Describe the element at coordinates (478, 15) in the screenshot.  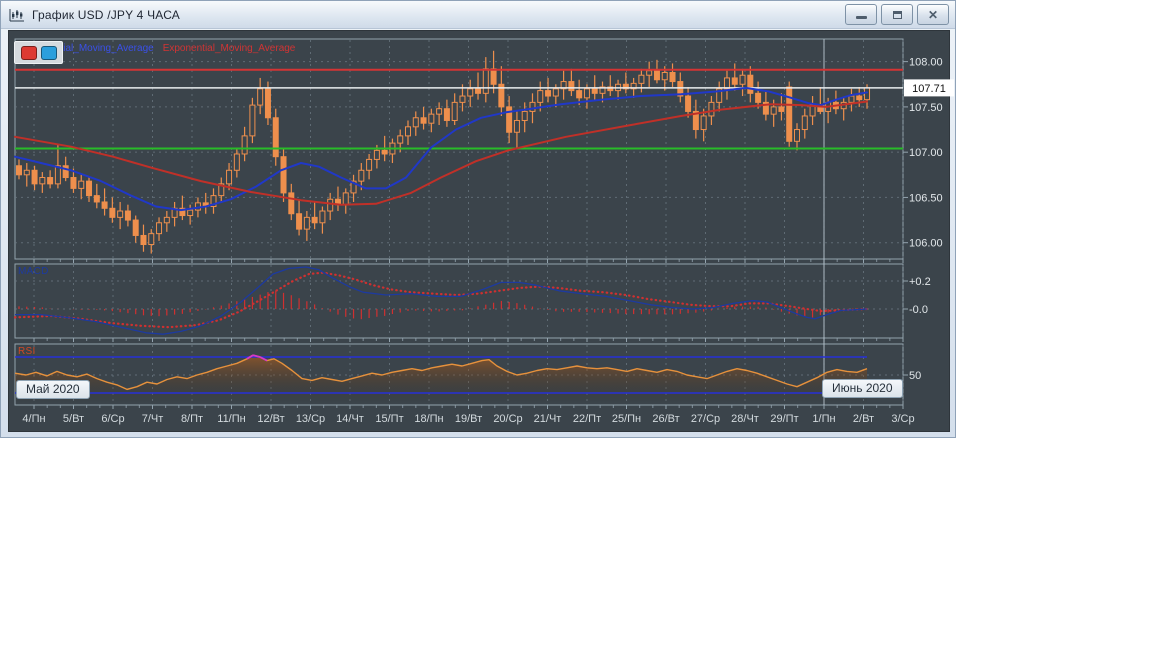
I see `titlebar: График USD /JPY 4 ЧАСА ✕` at that location.